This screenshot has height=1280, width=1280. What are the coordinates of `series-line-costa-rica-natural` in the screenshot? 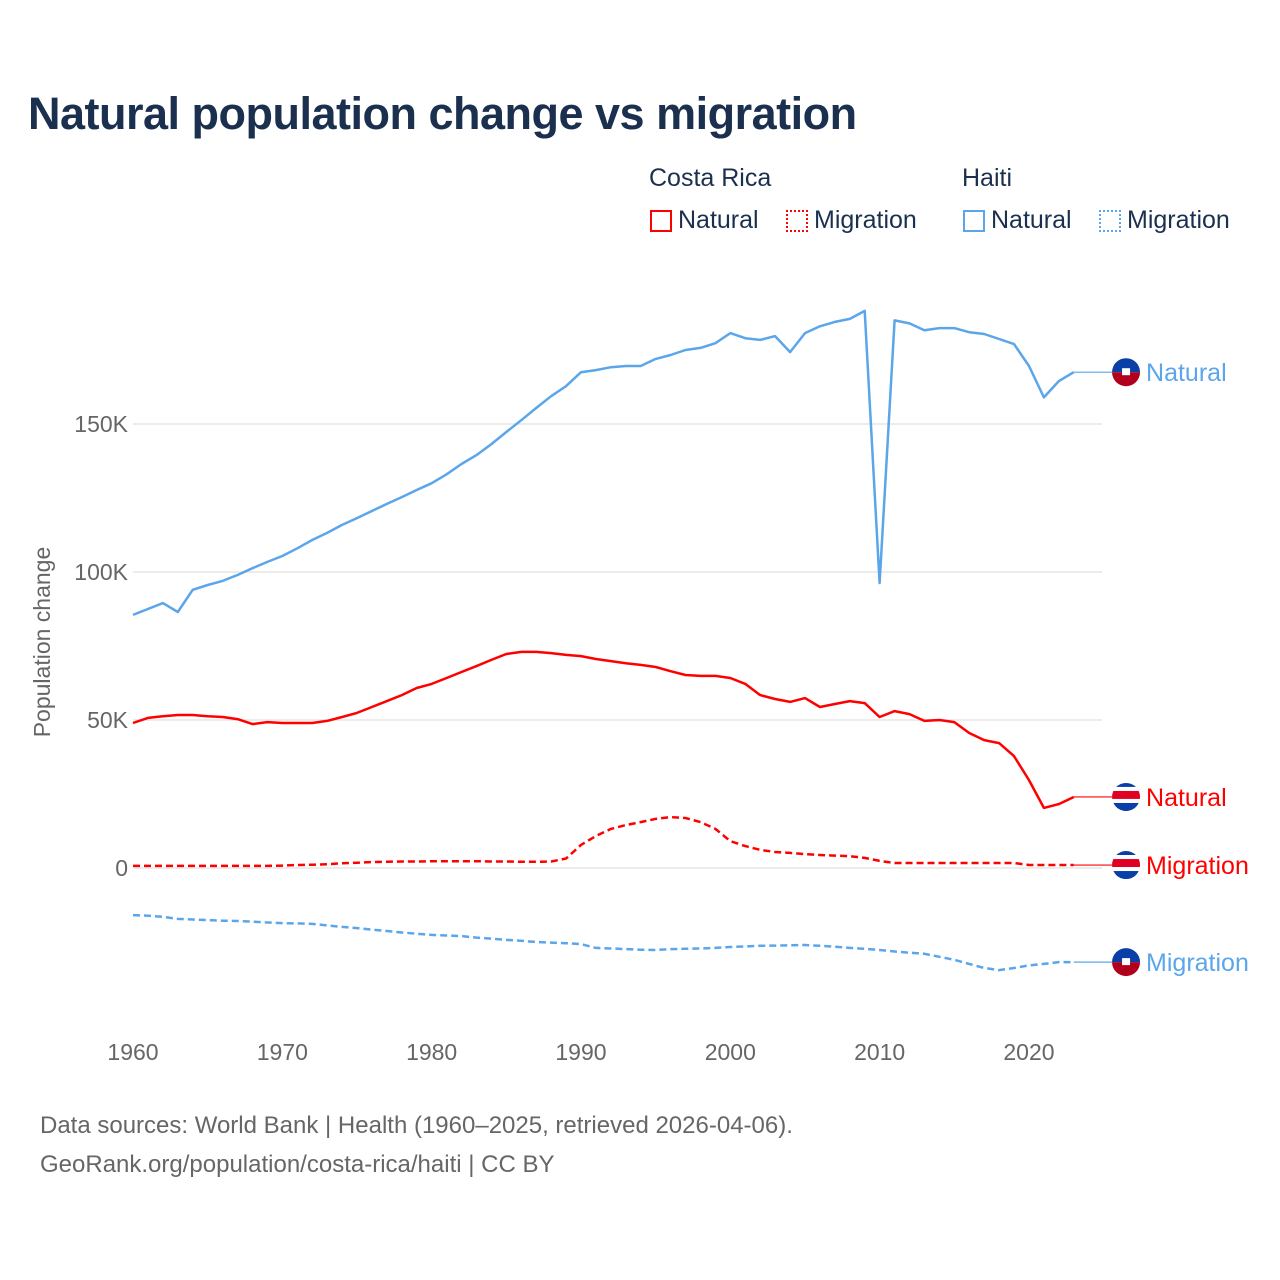 It's located at (603, 730).